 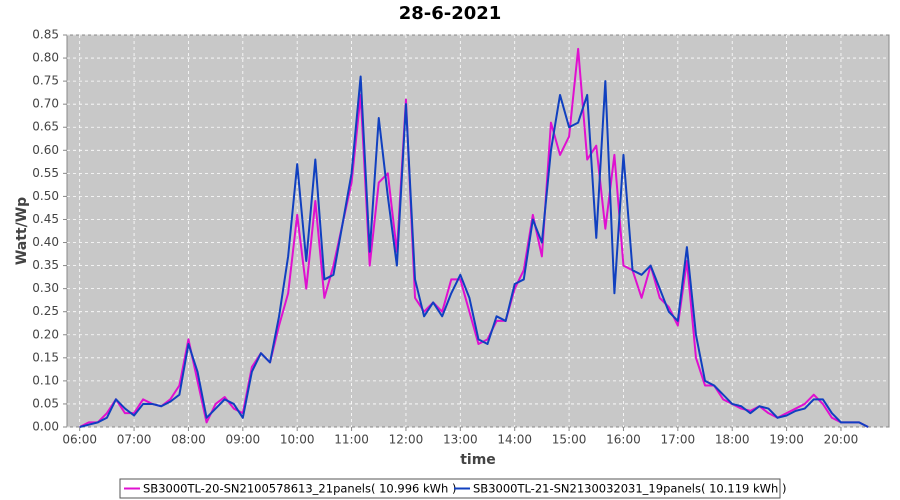 I want to click on y-tick-label: 0.30, so click(x=45, y=288).